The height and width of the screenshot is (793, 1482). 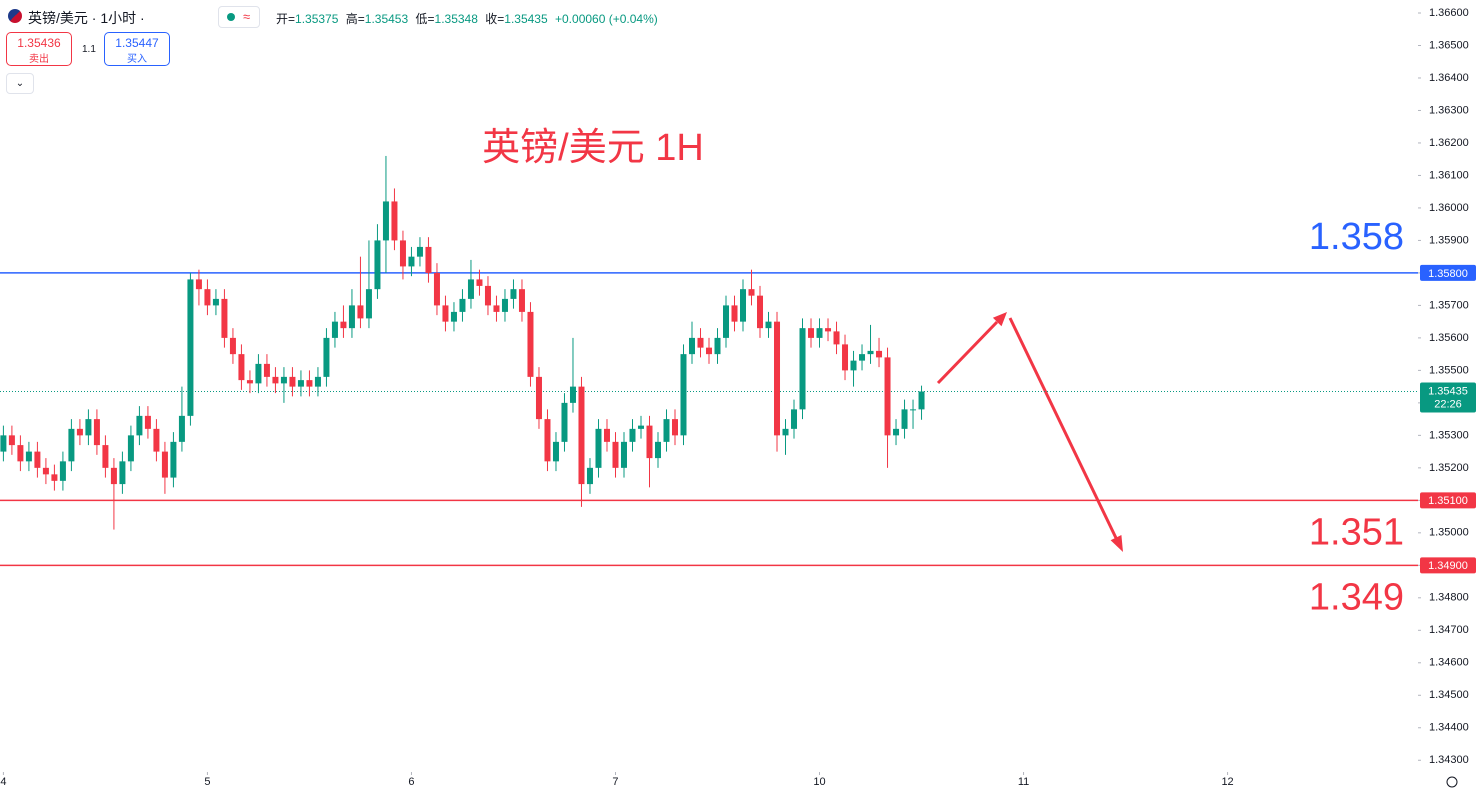 What do you see at coordinates (495, 19) in the screenshot?
I see `ohlc-label: 收=` at bounding box center [495, 19].